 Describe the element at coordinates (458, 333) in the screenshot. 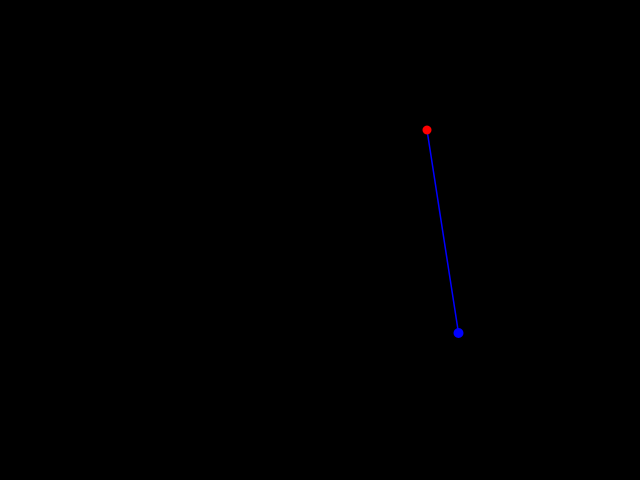

I see `pendulum-bob` at that location.